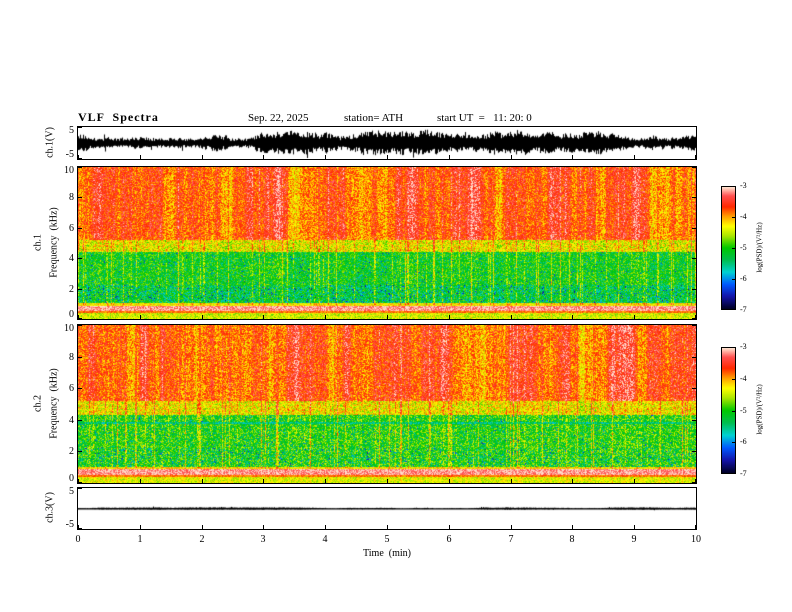  I want to click on x-tick-label: 9, so click(634, 539).